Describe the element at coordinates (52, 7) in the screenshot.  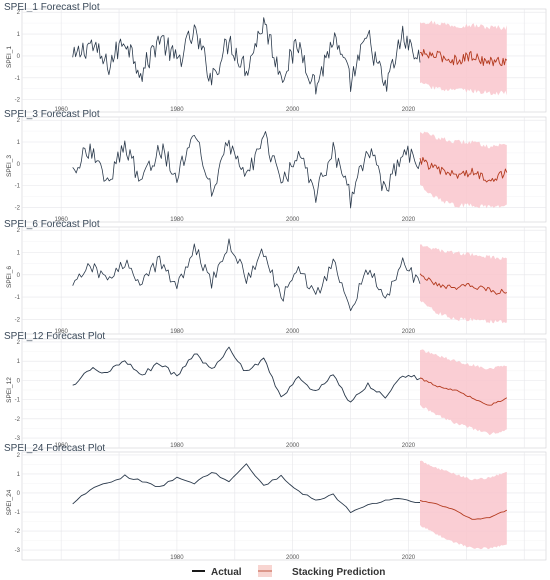
I see `panel-title: SPEI_1 Forecast Plot` at that location.